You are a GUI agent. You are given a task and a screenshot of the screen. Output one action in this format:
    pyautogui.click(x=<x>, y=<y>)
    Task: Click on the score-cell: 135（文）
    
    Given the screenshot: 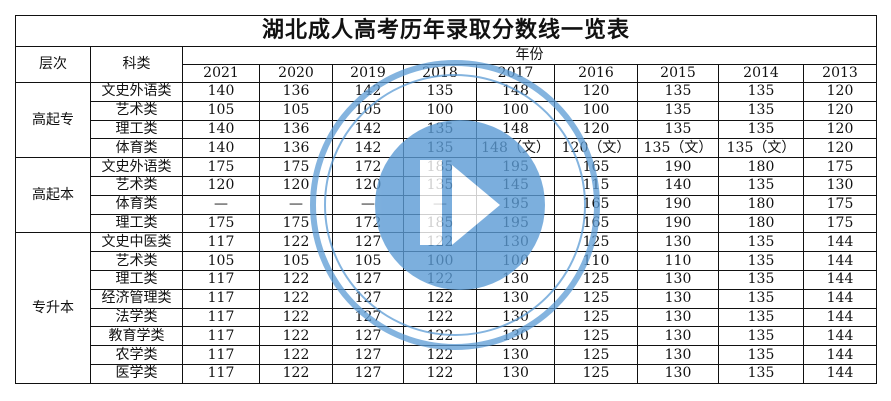 What is the action you would take?
    pyautogui.click(x=678, y=148)
    